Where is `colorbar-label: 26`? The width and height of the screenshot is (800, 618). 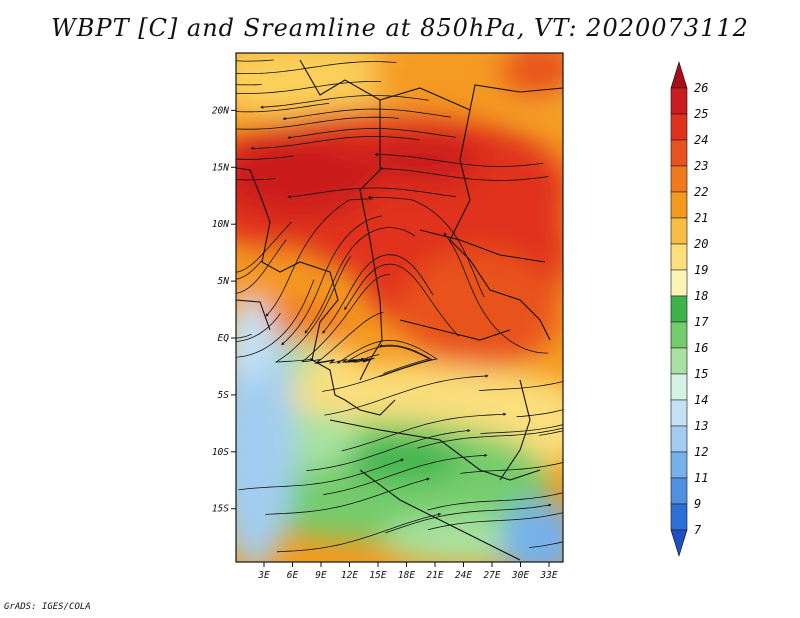 colorbar-label: 26 is located at coordinates (701, 88).